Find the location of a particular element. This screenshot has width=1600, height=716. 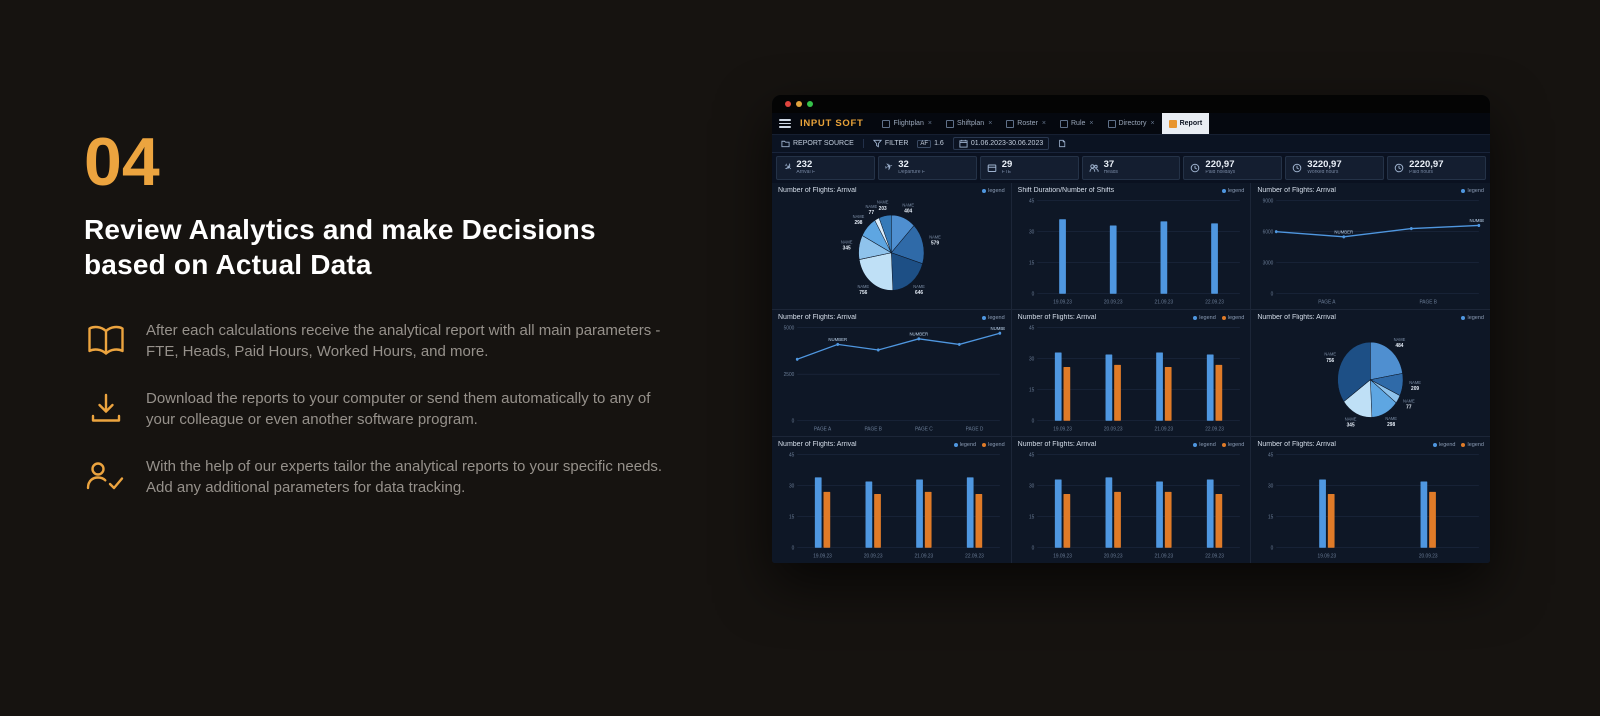

svg-text: 77 is located at coordinates (871, 213).